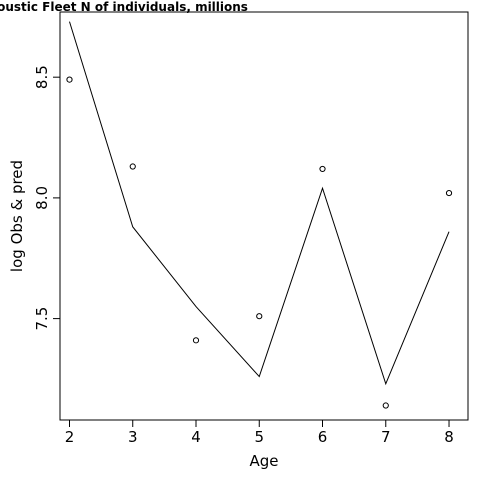 Image resolution: width=480 pixels, height=484 pixels. Describe the element at coordinates (259, 437) in the screenshot. I see `x-tick-label: 5` at that location.